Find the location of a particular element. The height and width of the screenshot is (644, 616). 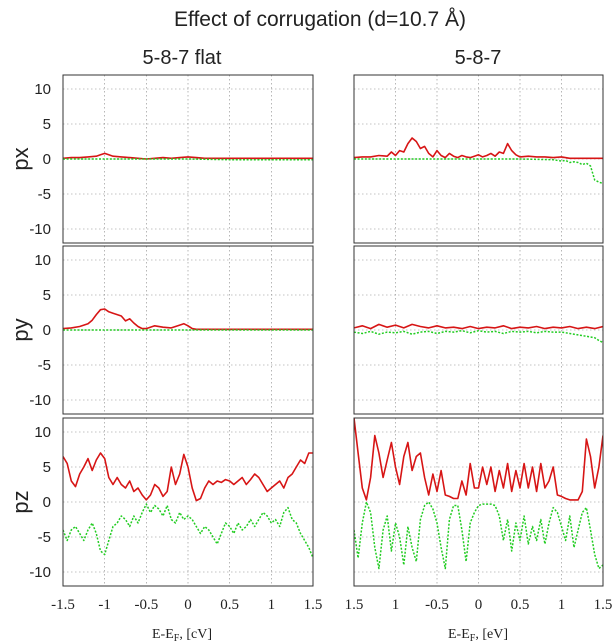

x-axis-label-left: E-EF, [cV] is located at coordinates (182, 635).